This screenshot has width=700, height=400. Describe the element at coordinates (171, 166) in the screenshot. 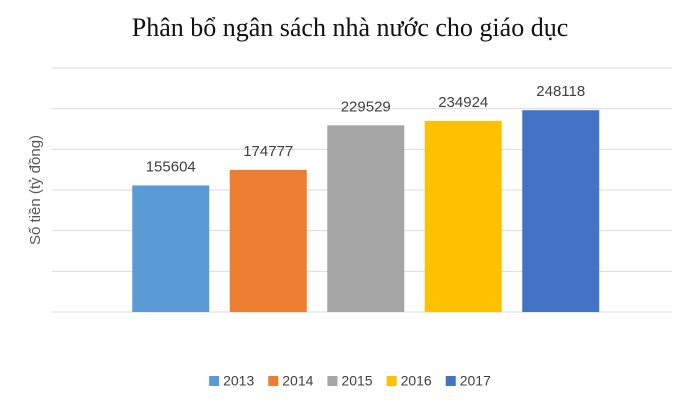

I see `data-label: 155604` at that location.